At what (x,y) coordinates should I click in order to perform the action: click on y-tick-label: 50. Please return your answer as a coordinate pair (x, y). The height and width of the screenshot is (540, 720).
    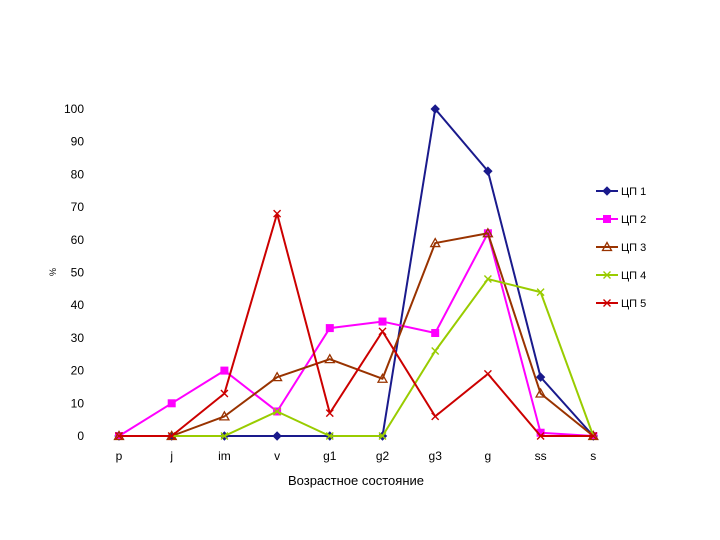
    Looking at the image, I should click on (78, 273).